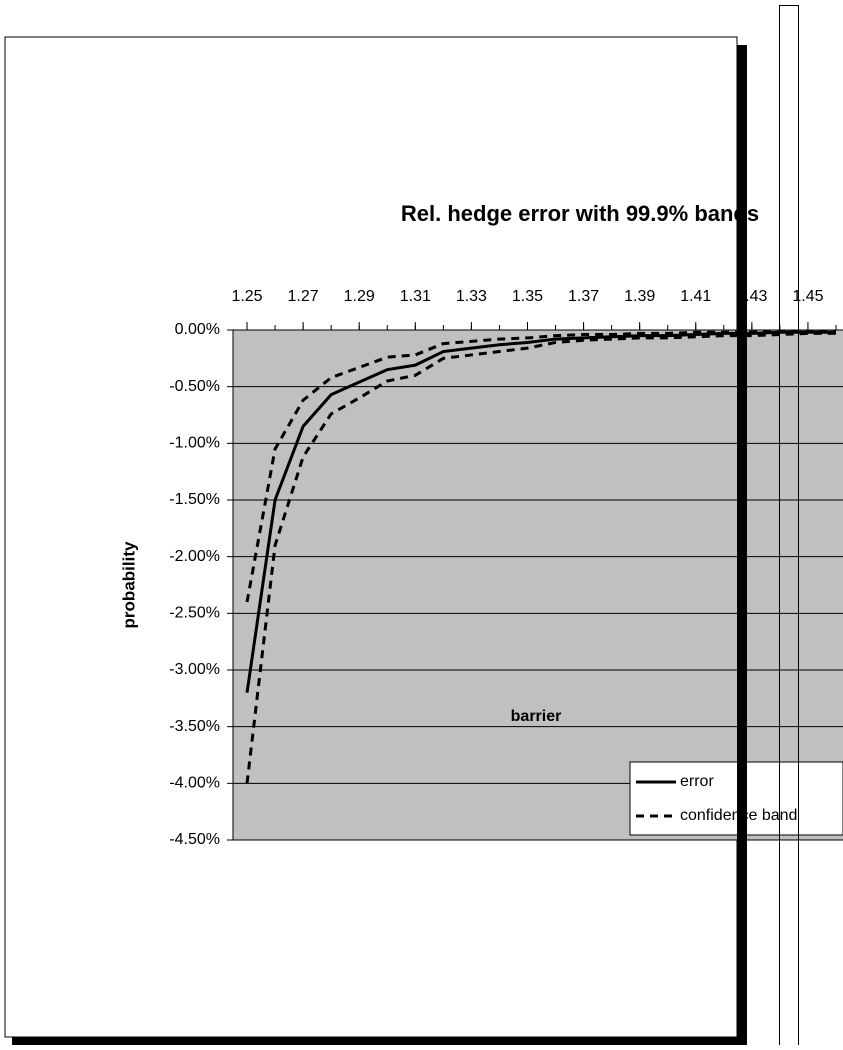  What do you see at coordinates (697, 781) in the screenshot?
I see `legend-label: error` at bounding box center [697, 781].